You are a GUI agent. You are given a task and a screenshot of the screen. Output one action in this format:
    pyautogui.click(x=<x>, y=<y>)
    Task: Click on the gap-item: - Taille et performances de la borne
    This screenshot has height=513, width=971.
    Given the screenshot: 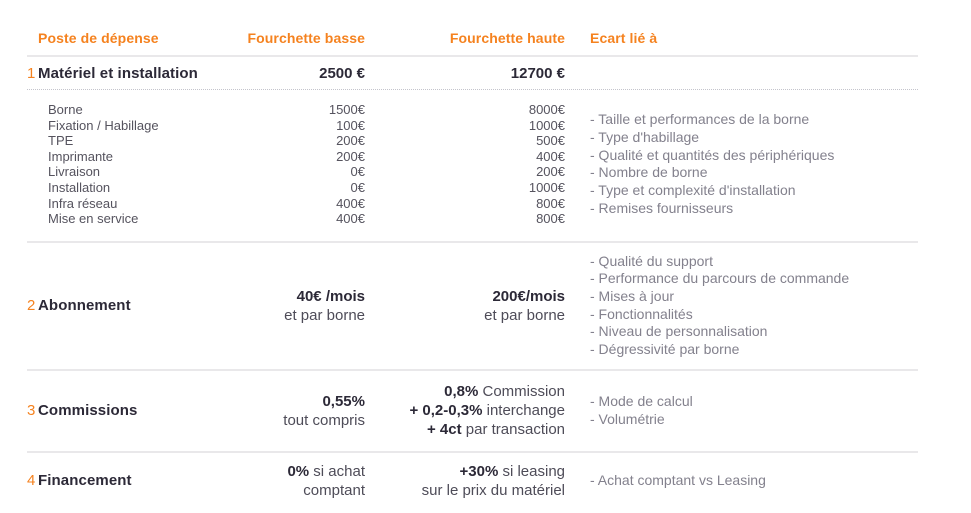 What is the action you would take?
    pyautogui.click(x=700, y=119)
    